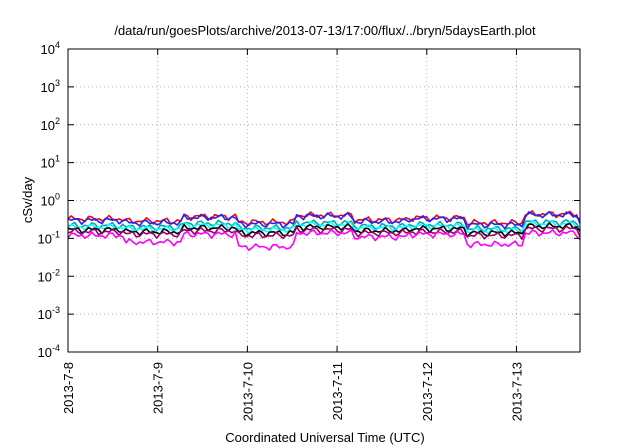  I want to click on series-layer, so click(324, 230).